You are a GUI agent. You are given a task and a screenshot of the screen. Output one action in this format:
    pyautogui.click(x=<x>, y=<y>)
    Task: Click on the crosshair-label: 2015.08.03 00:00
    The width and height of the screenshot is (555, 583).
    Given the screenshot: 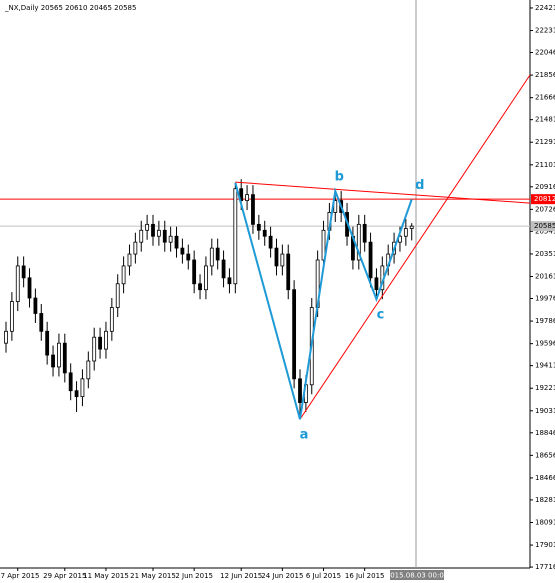 What is the action you would take?
    pyautogui.click(x=417, y=576)
    